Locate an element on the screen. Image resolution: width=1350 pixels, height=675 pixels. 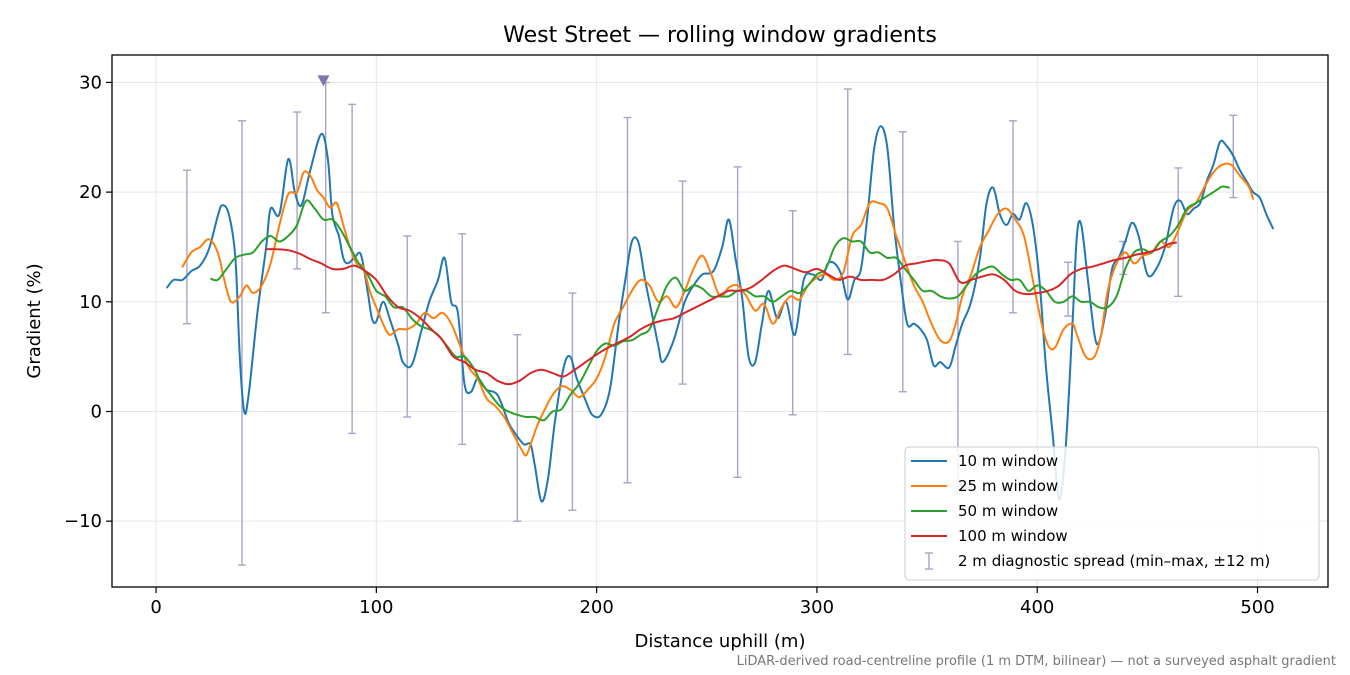
y-tick-label: 10 is located at coordinates (90, 302).